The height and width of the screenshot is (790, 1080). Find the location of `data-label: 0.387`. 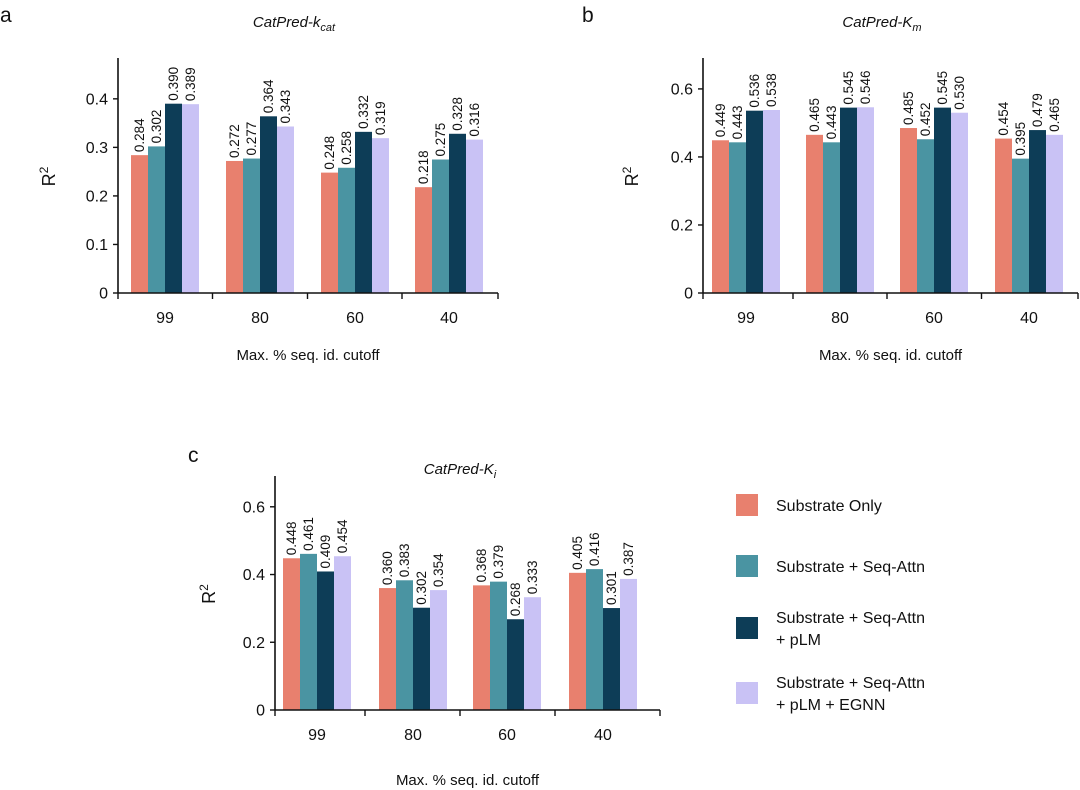

data-label: 0.387 is located at coordinates (628, 559).